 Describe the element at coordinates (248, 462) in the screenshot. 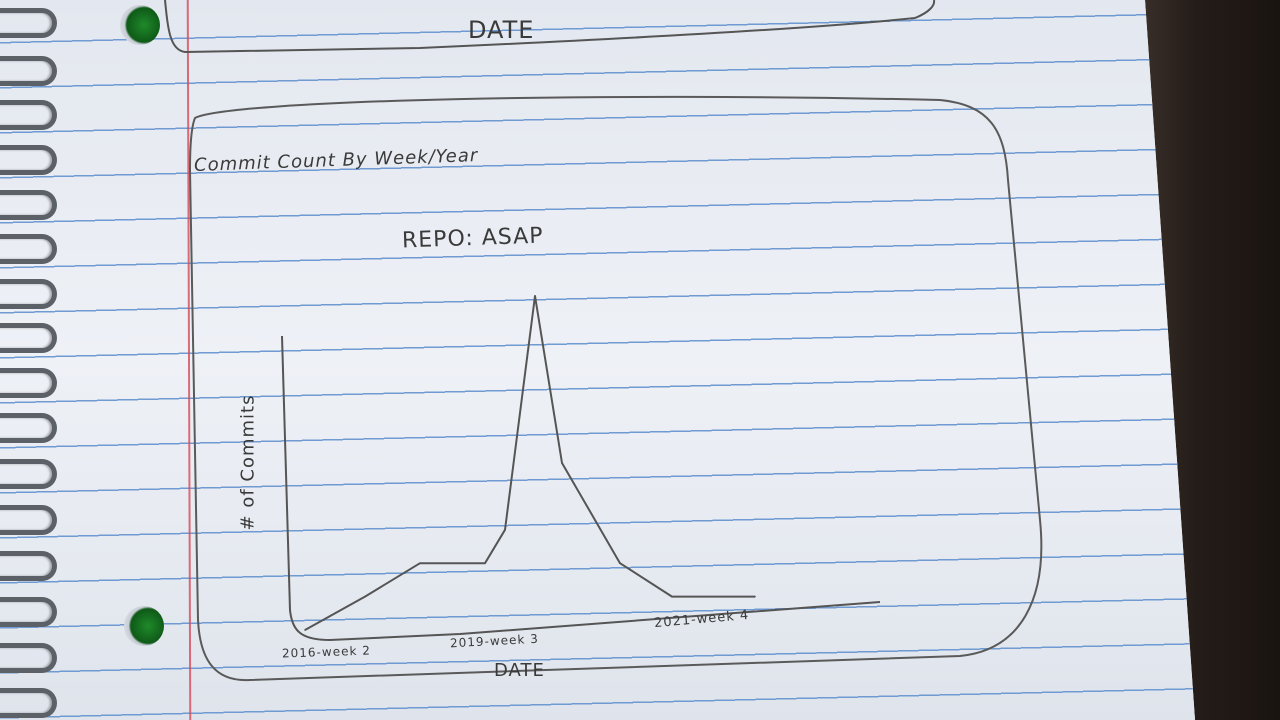

I see `y-axis-label: # of Commits` at that location.